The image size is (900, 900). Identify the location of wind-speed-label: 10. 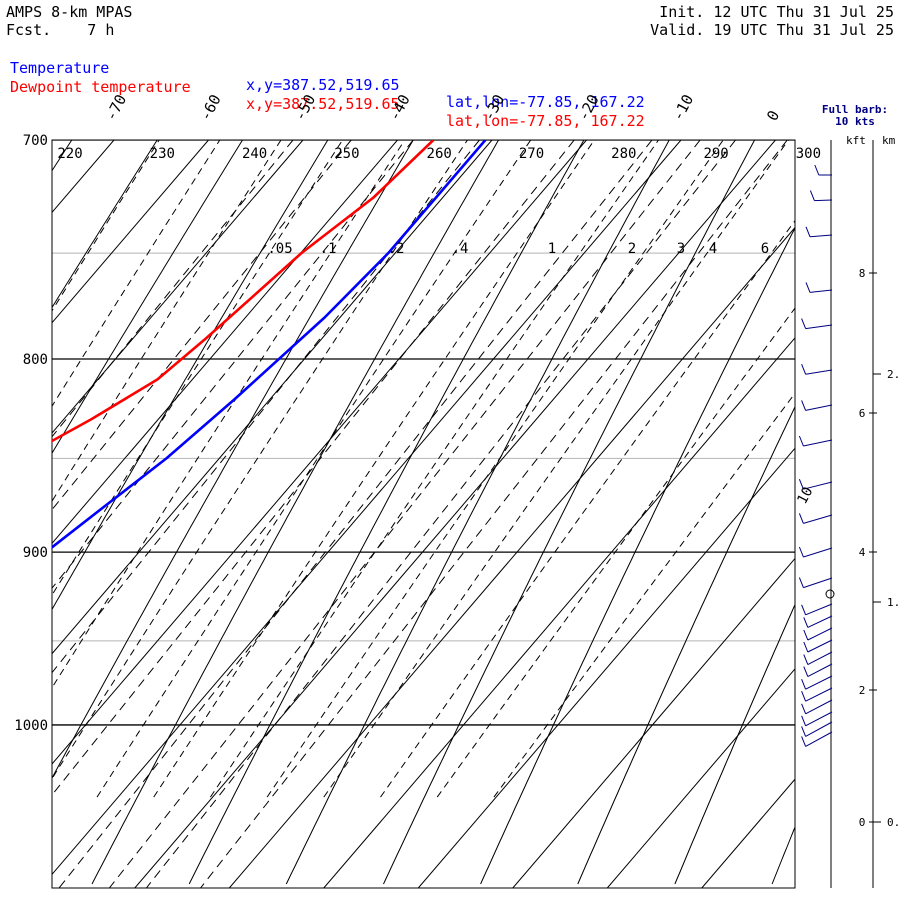
(805, 495).